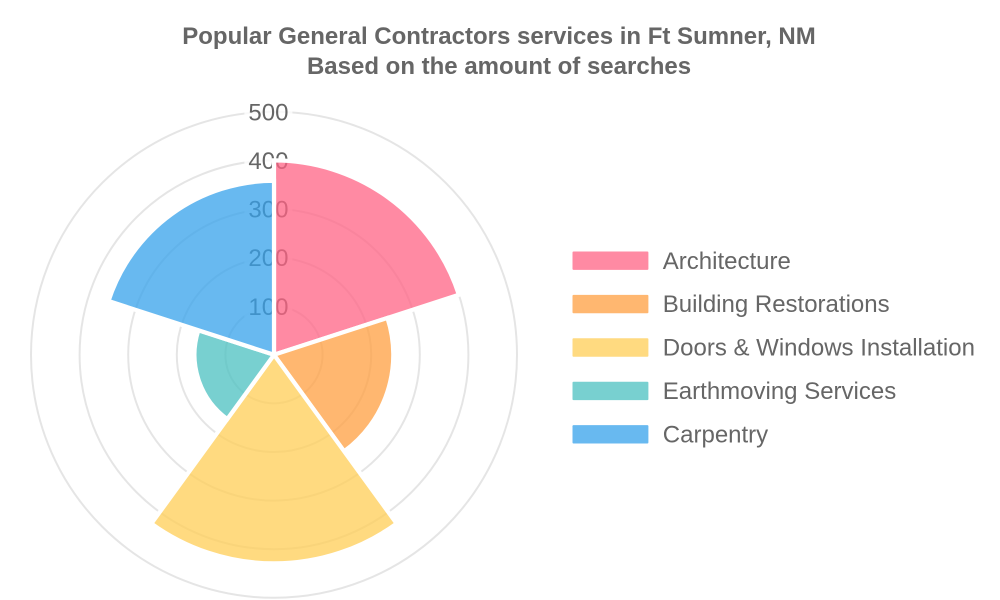 The height and width of the screenshot is (600, 1000). What do you see at coordinates (819, 348) in the screenshot?
I see `svg-text: Doors & Windows Installation` at bounding box center [819, 348].